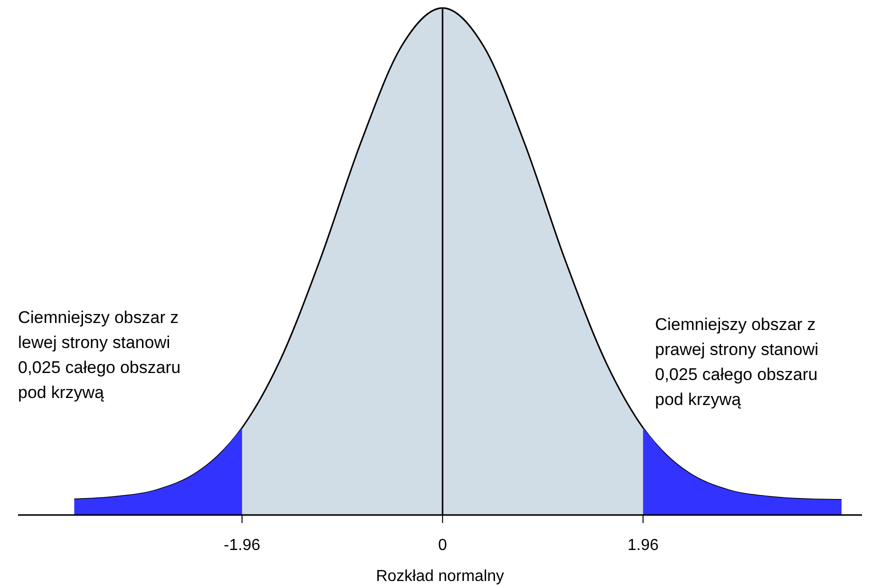 This screenshot has height=585, width=890. Describe the element at coordinates (99, 355) in the screenshot. I see `annotation: Ciemniejszy obszar z lewej strony stanowi 0,025 całego obszaru pod krzywą` at that location.